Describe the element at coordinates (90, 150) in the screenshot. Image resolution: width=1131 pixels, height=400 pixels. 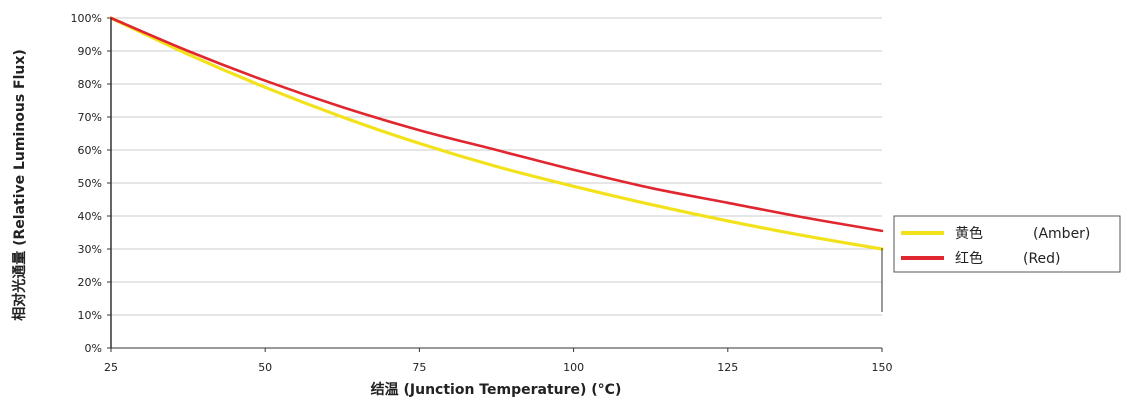
I see `y-tick-label: 60%` at that location.